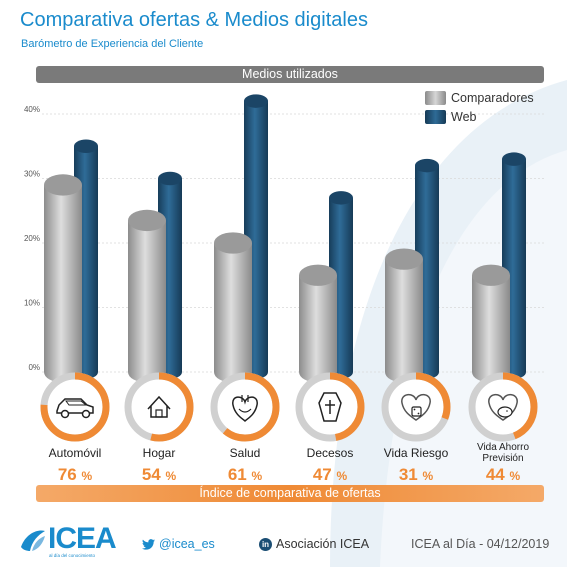  I want to click on heart-organ-icon, so click(245, 409).